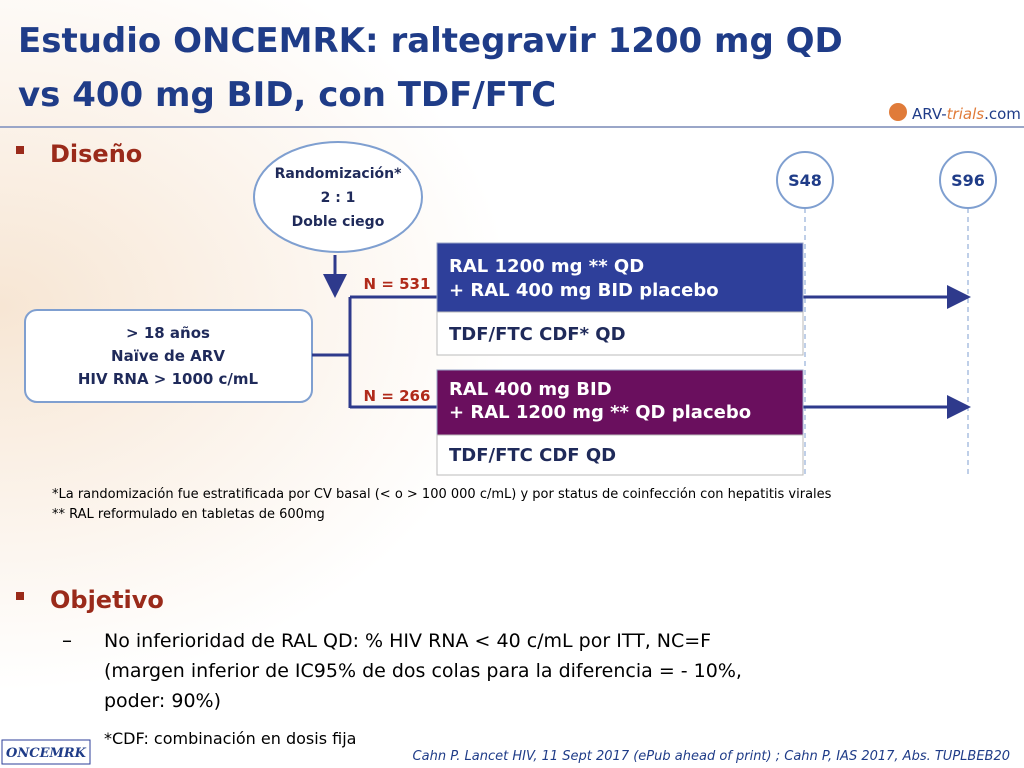  Describe the element at coordinates (929, 114) in the screenshot. I see `logo-prefix: ARV-` at that location.